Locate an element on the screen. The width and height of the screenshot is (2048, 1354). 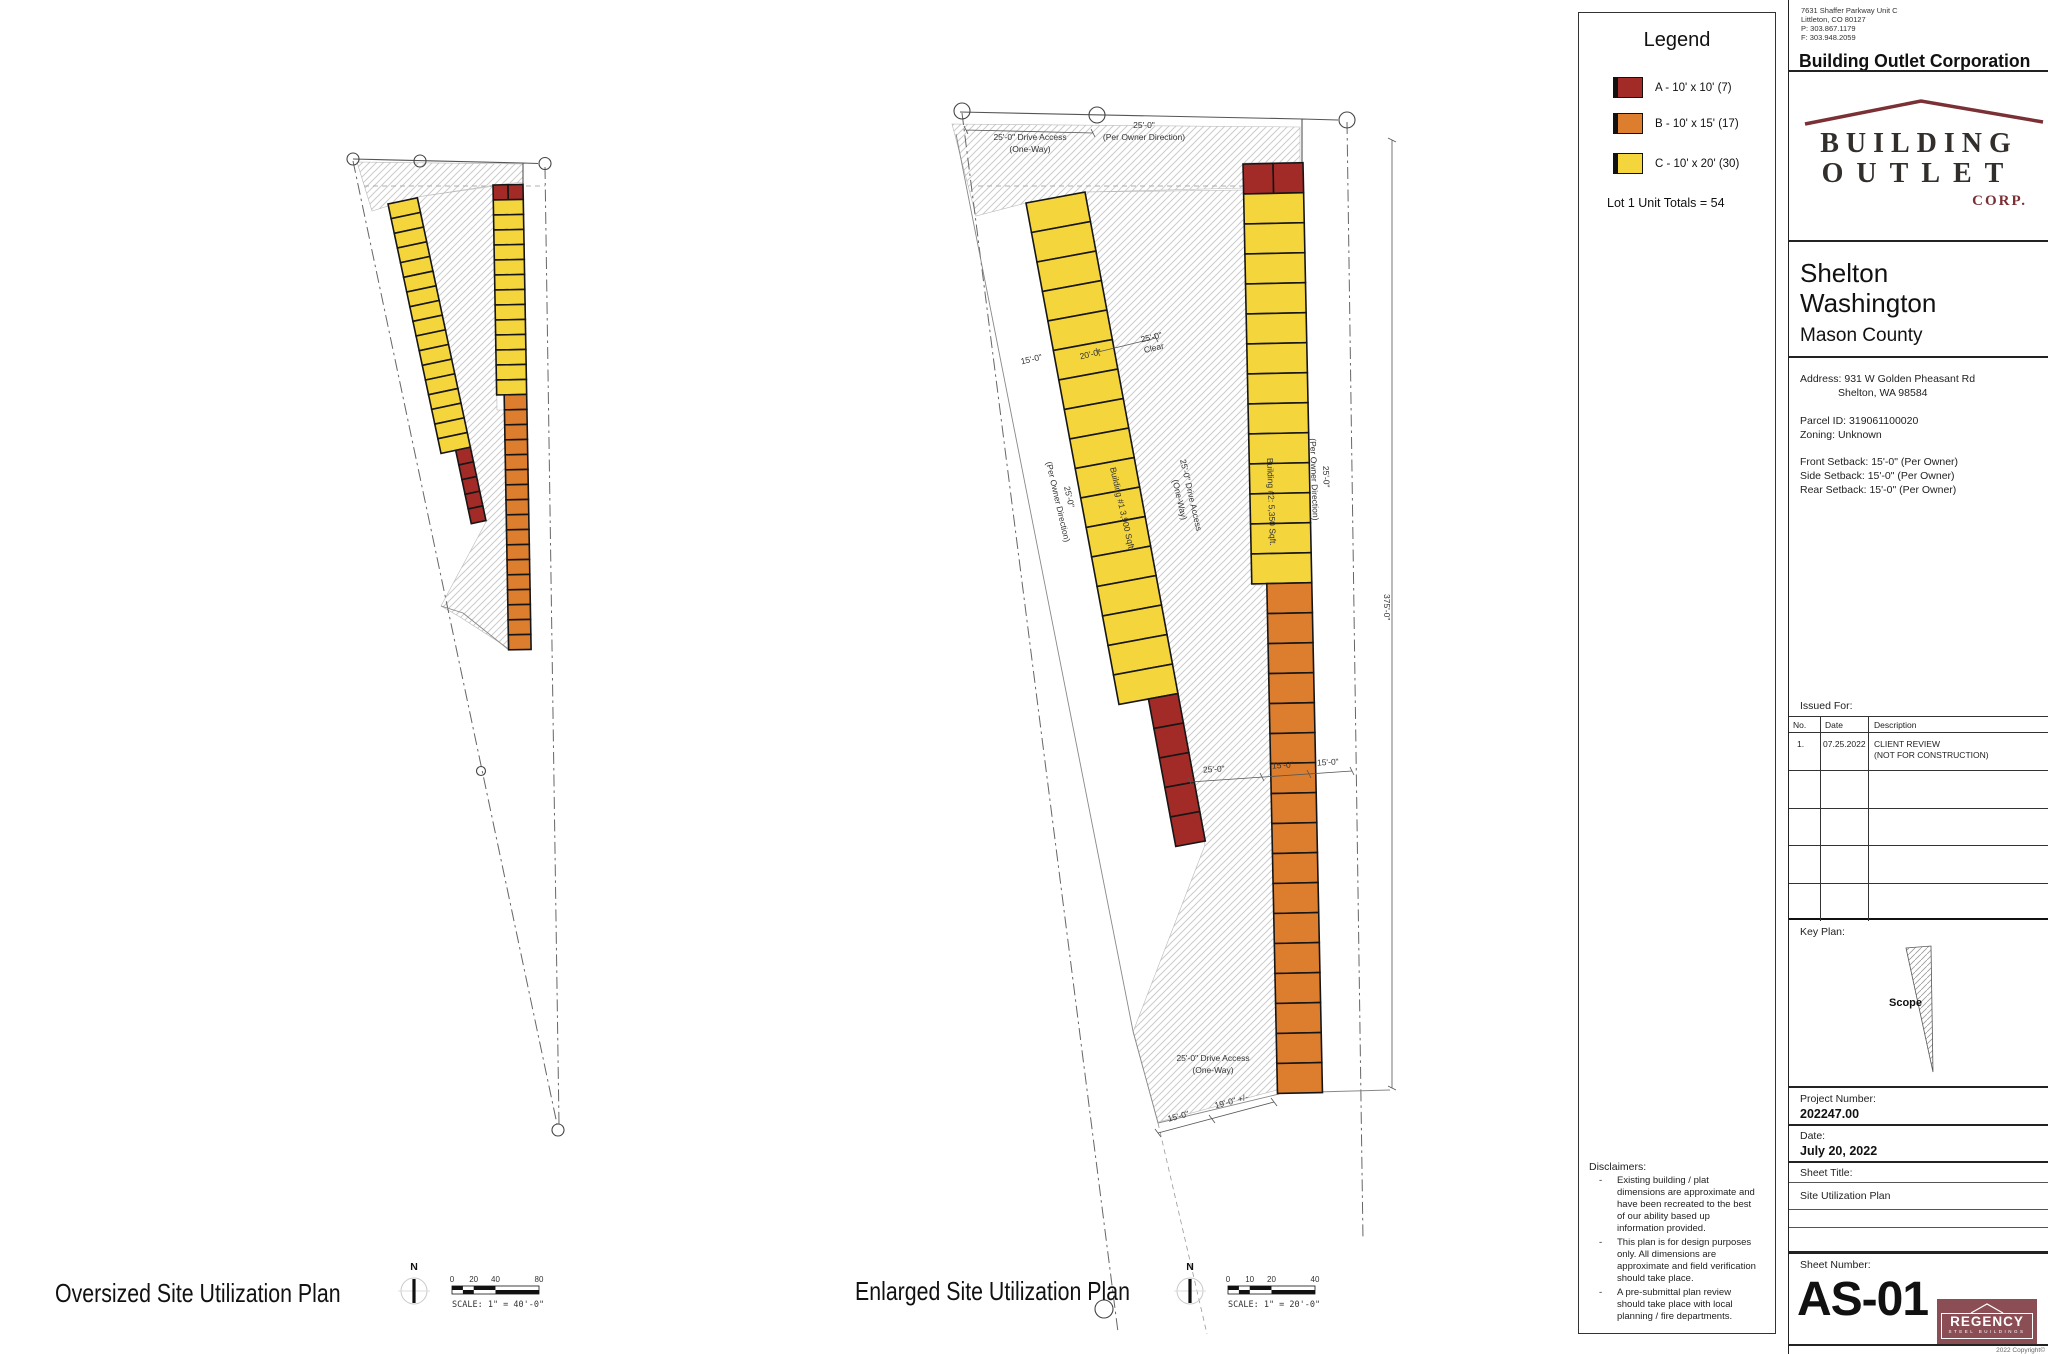
logo-roofline is located at coordinates (1924, 112).